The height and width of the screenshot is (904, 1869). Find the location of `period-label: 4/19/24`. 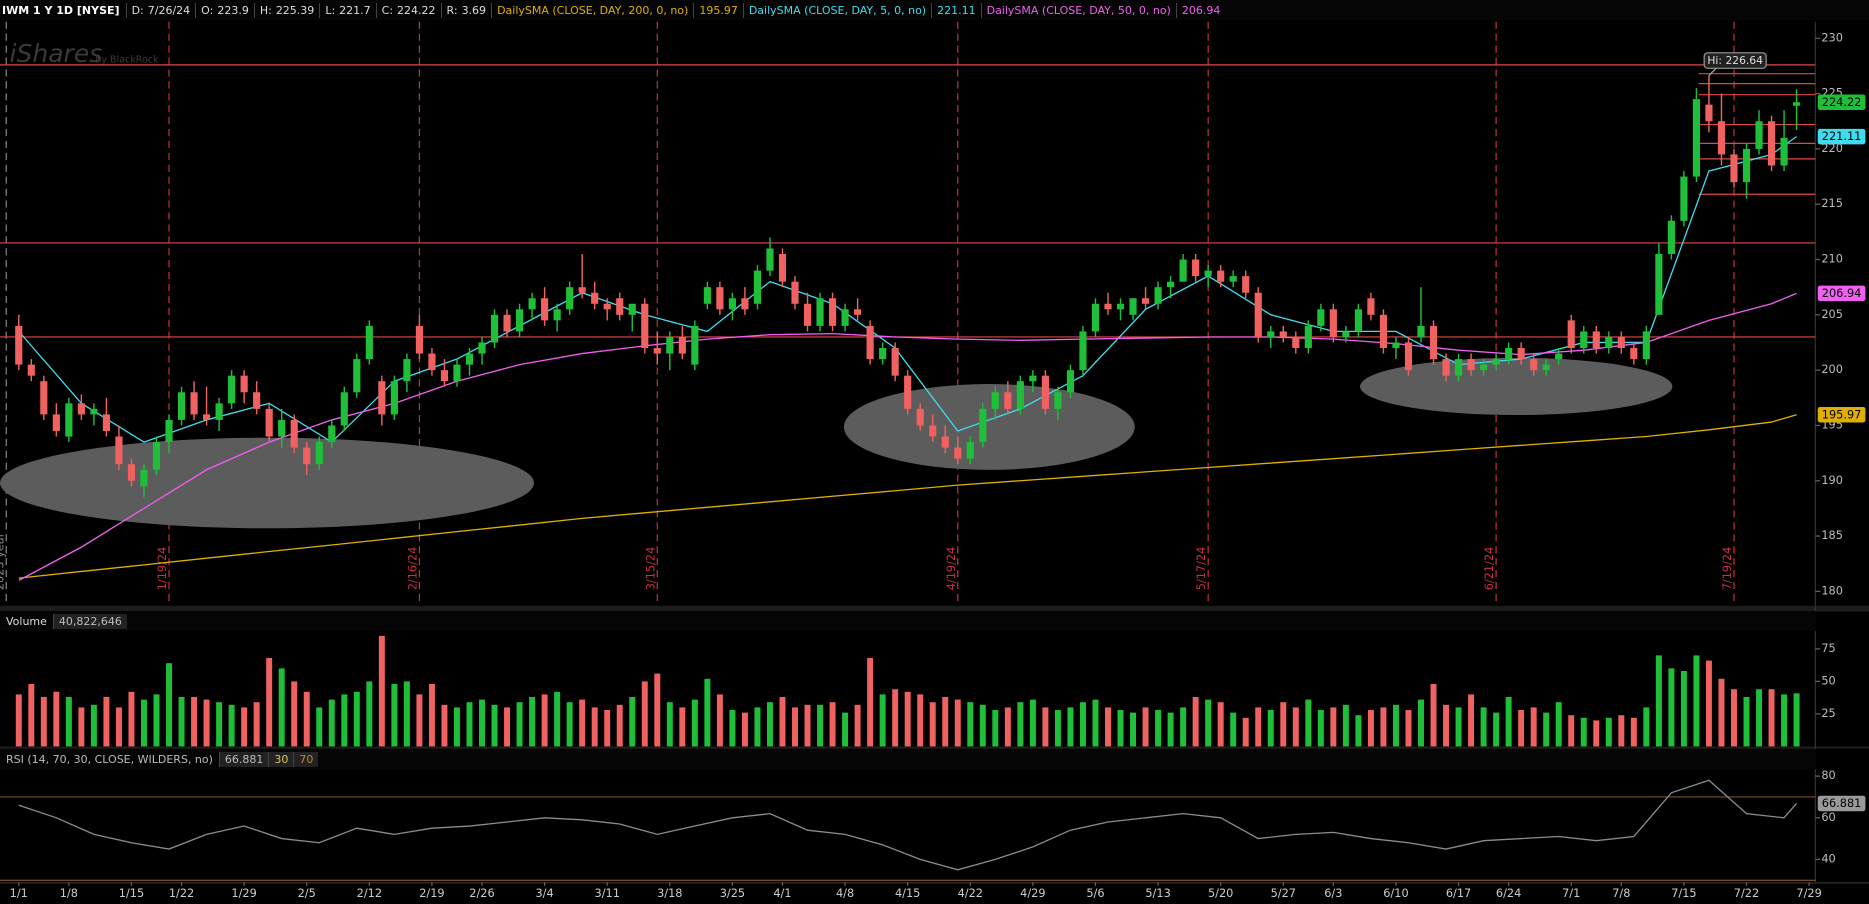

period-label: 4/19/24 is located at coordinates (951, 569).